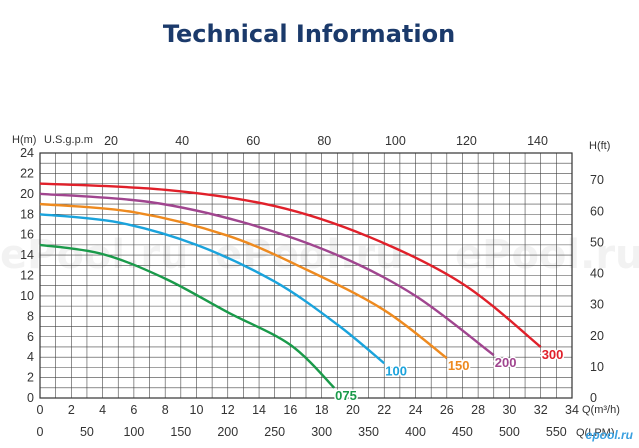  What do you see at coordinates (572, 410) in the screenshot?
I see `tick-label-bottom-m3h: 34` at bounding box center [572, 410].